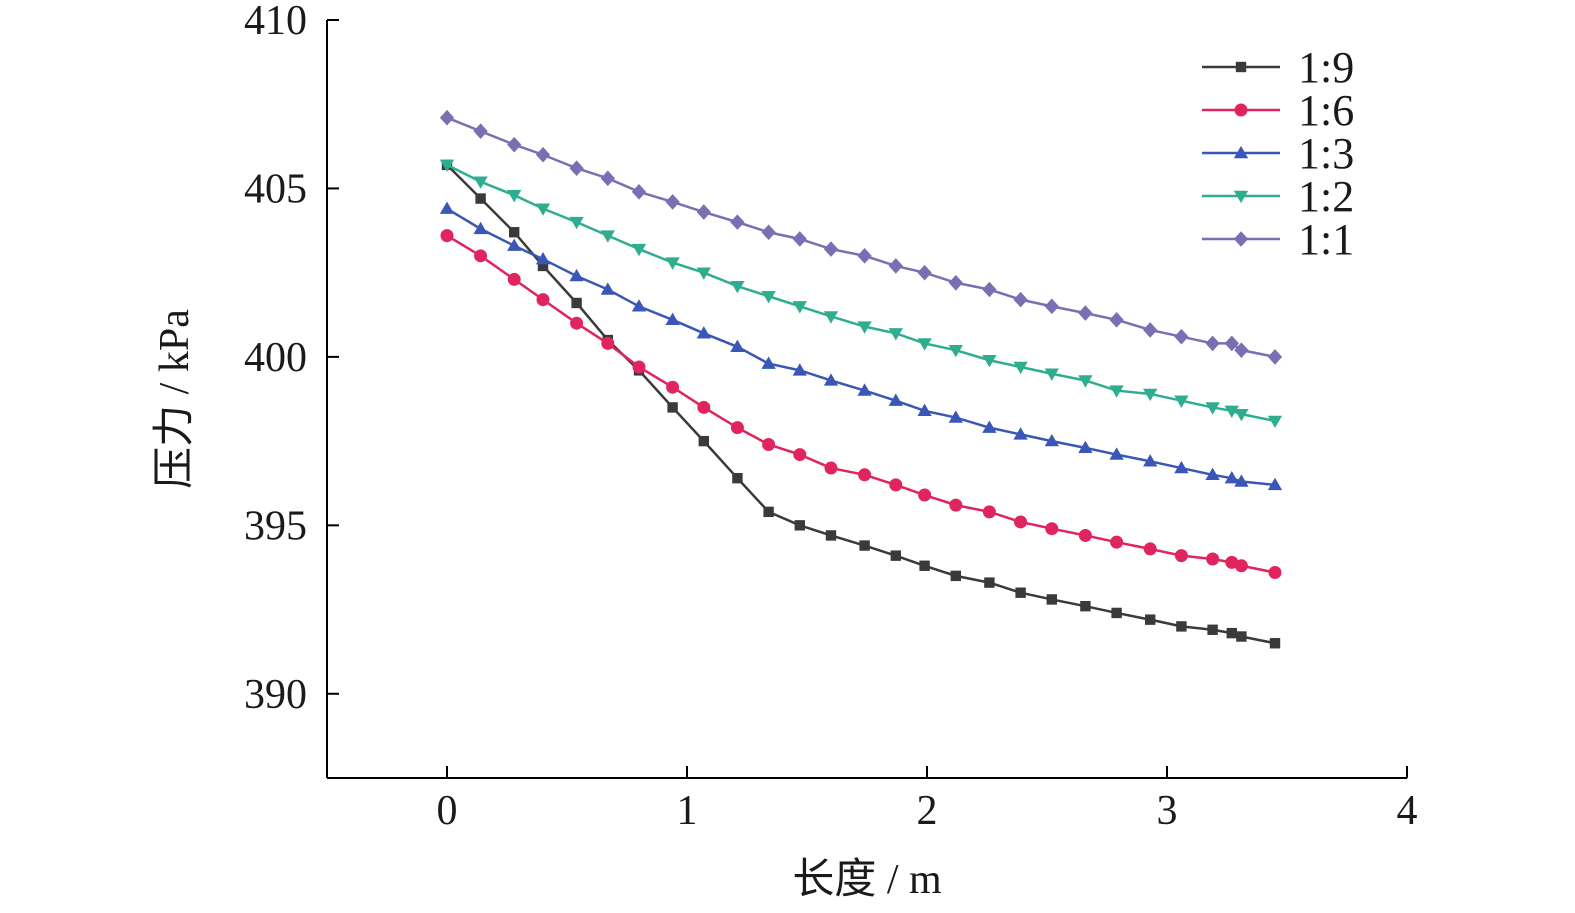 Image resolution: width=1575 pixels, height=913 pixels. Describe the element at coordinates (927, 811) in the screenshot. I see `x-tick-label: 2` at that location.